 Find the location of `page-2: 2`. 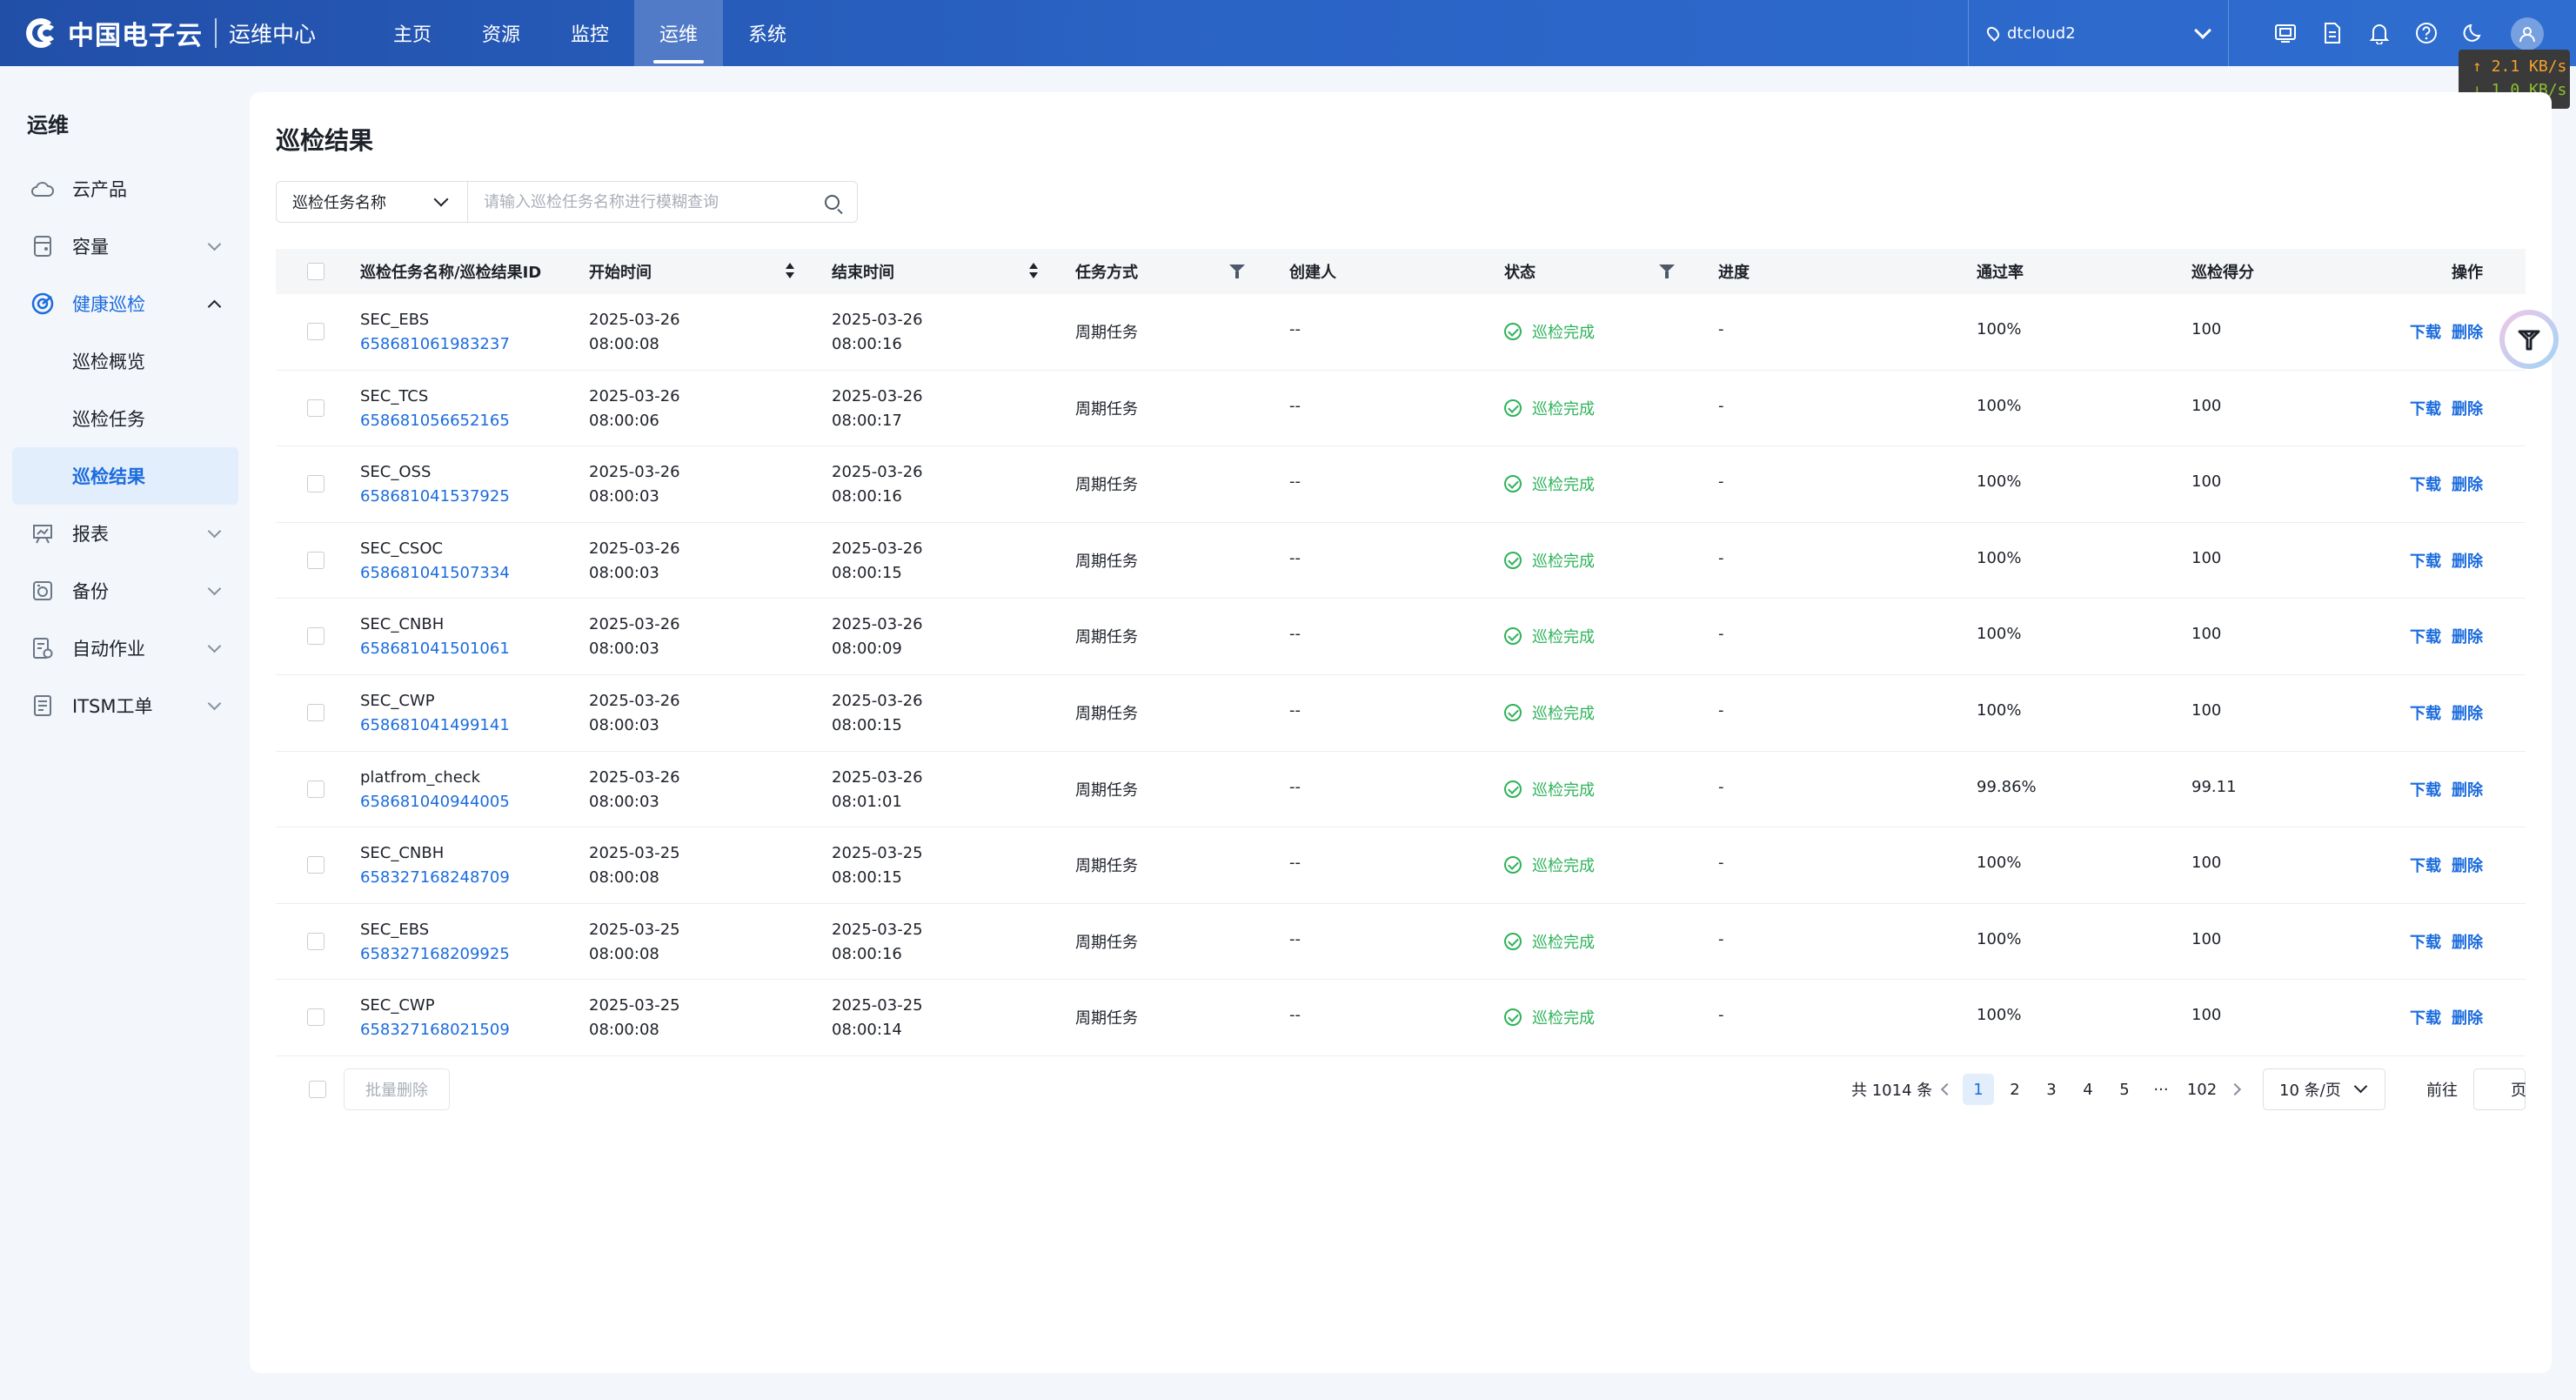

page-2: 2 is located at coordinates (2015, 1089).